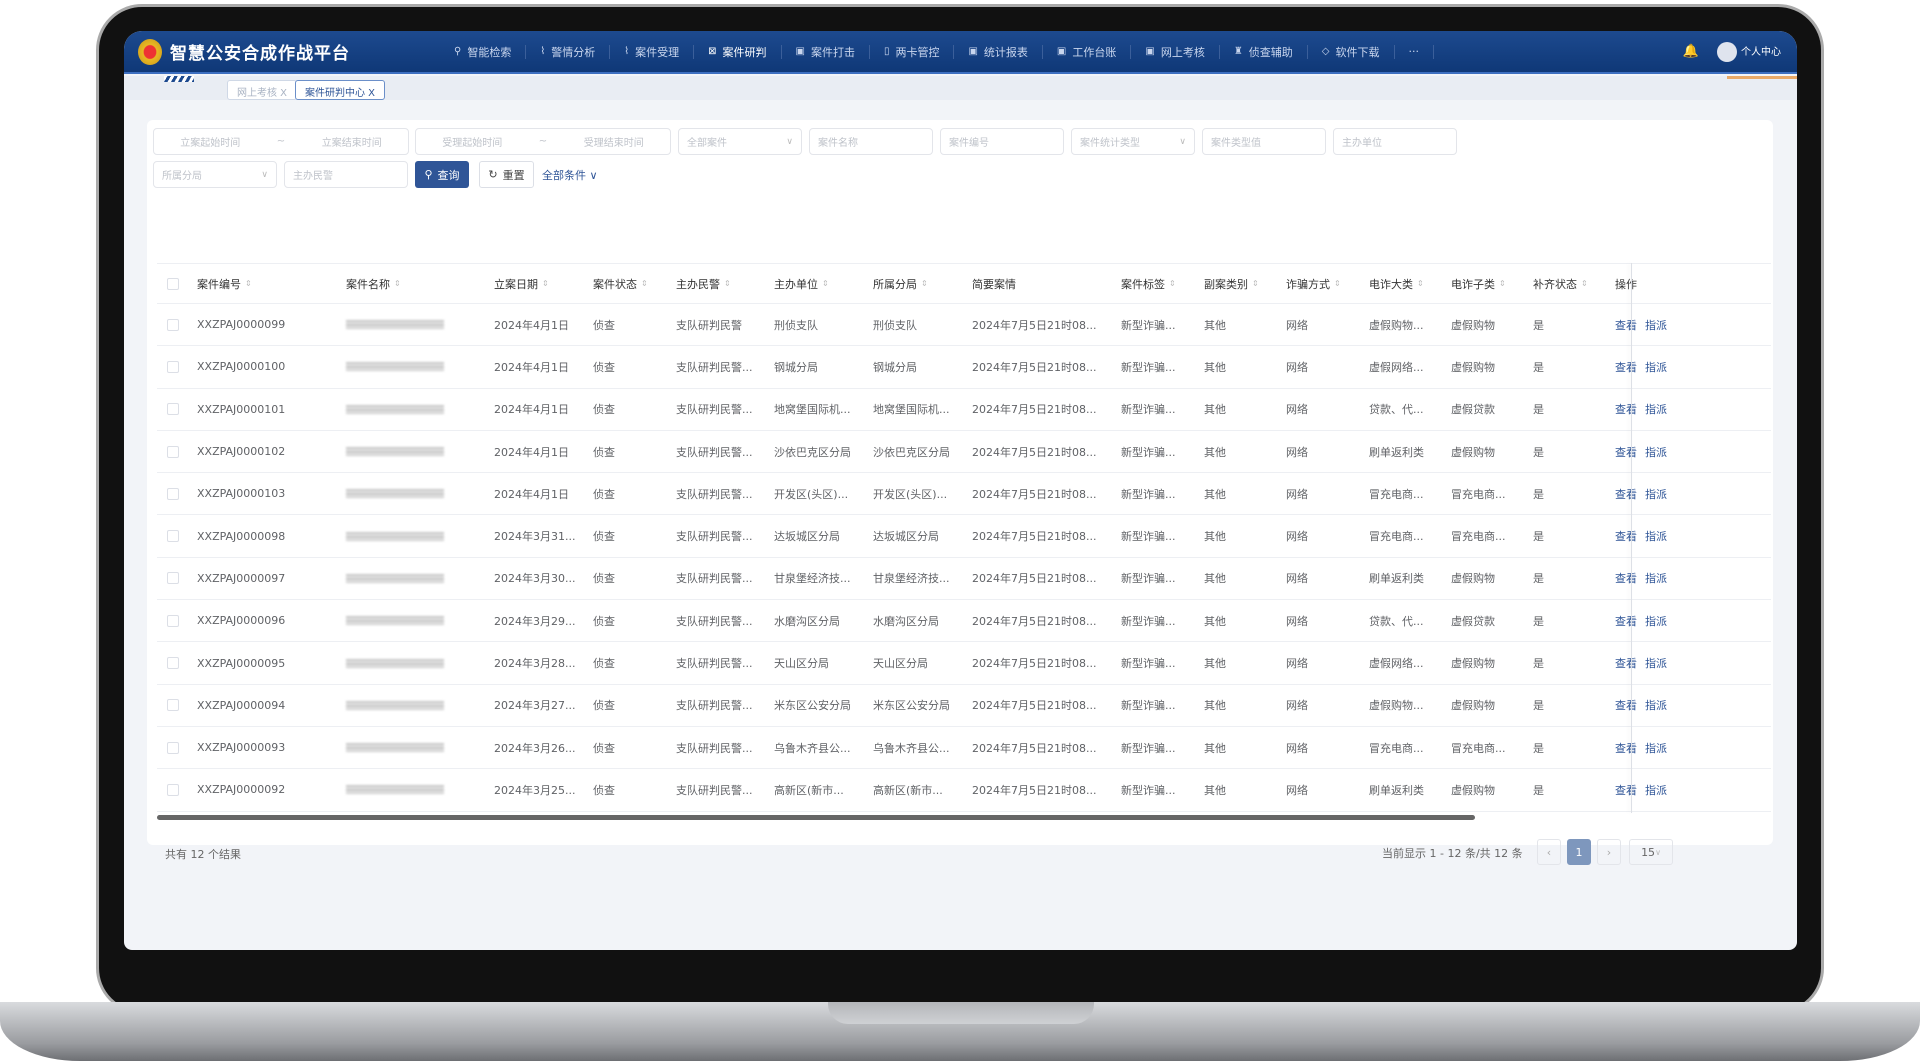 This screenshot has height=1061, width=1920. What do you see at coordinates (442, 174) in the screenshot?
I see `query-button: ⚲ 查询` at bounding box center [442, 174].